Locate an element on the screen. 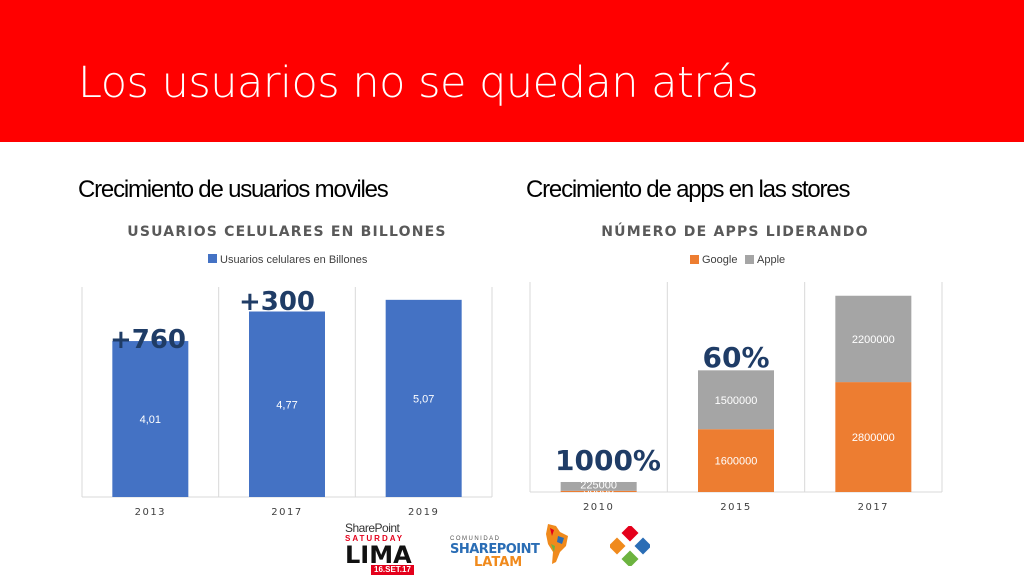  latam-map-icon is located at coordinates (557, 544).